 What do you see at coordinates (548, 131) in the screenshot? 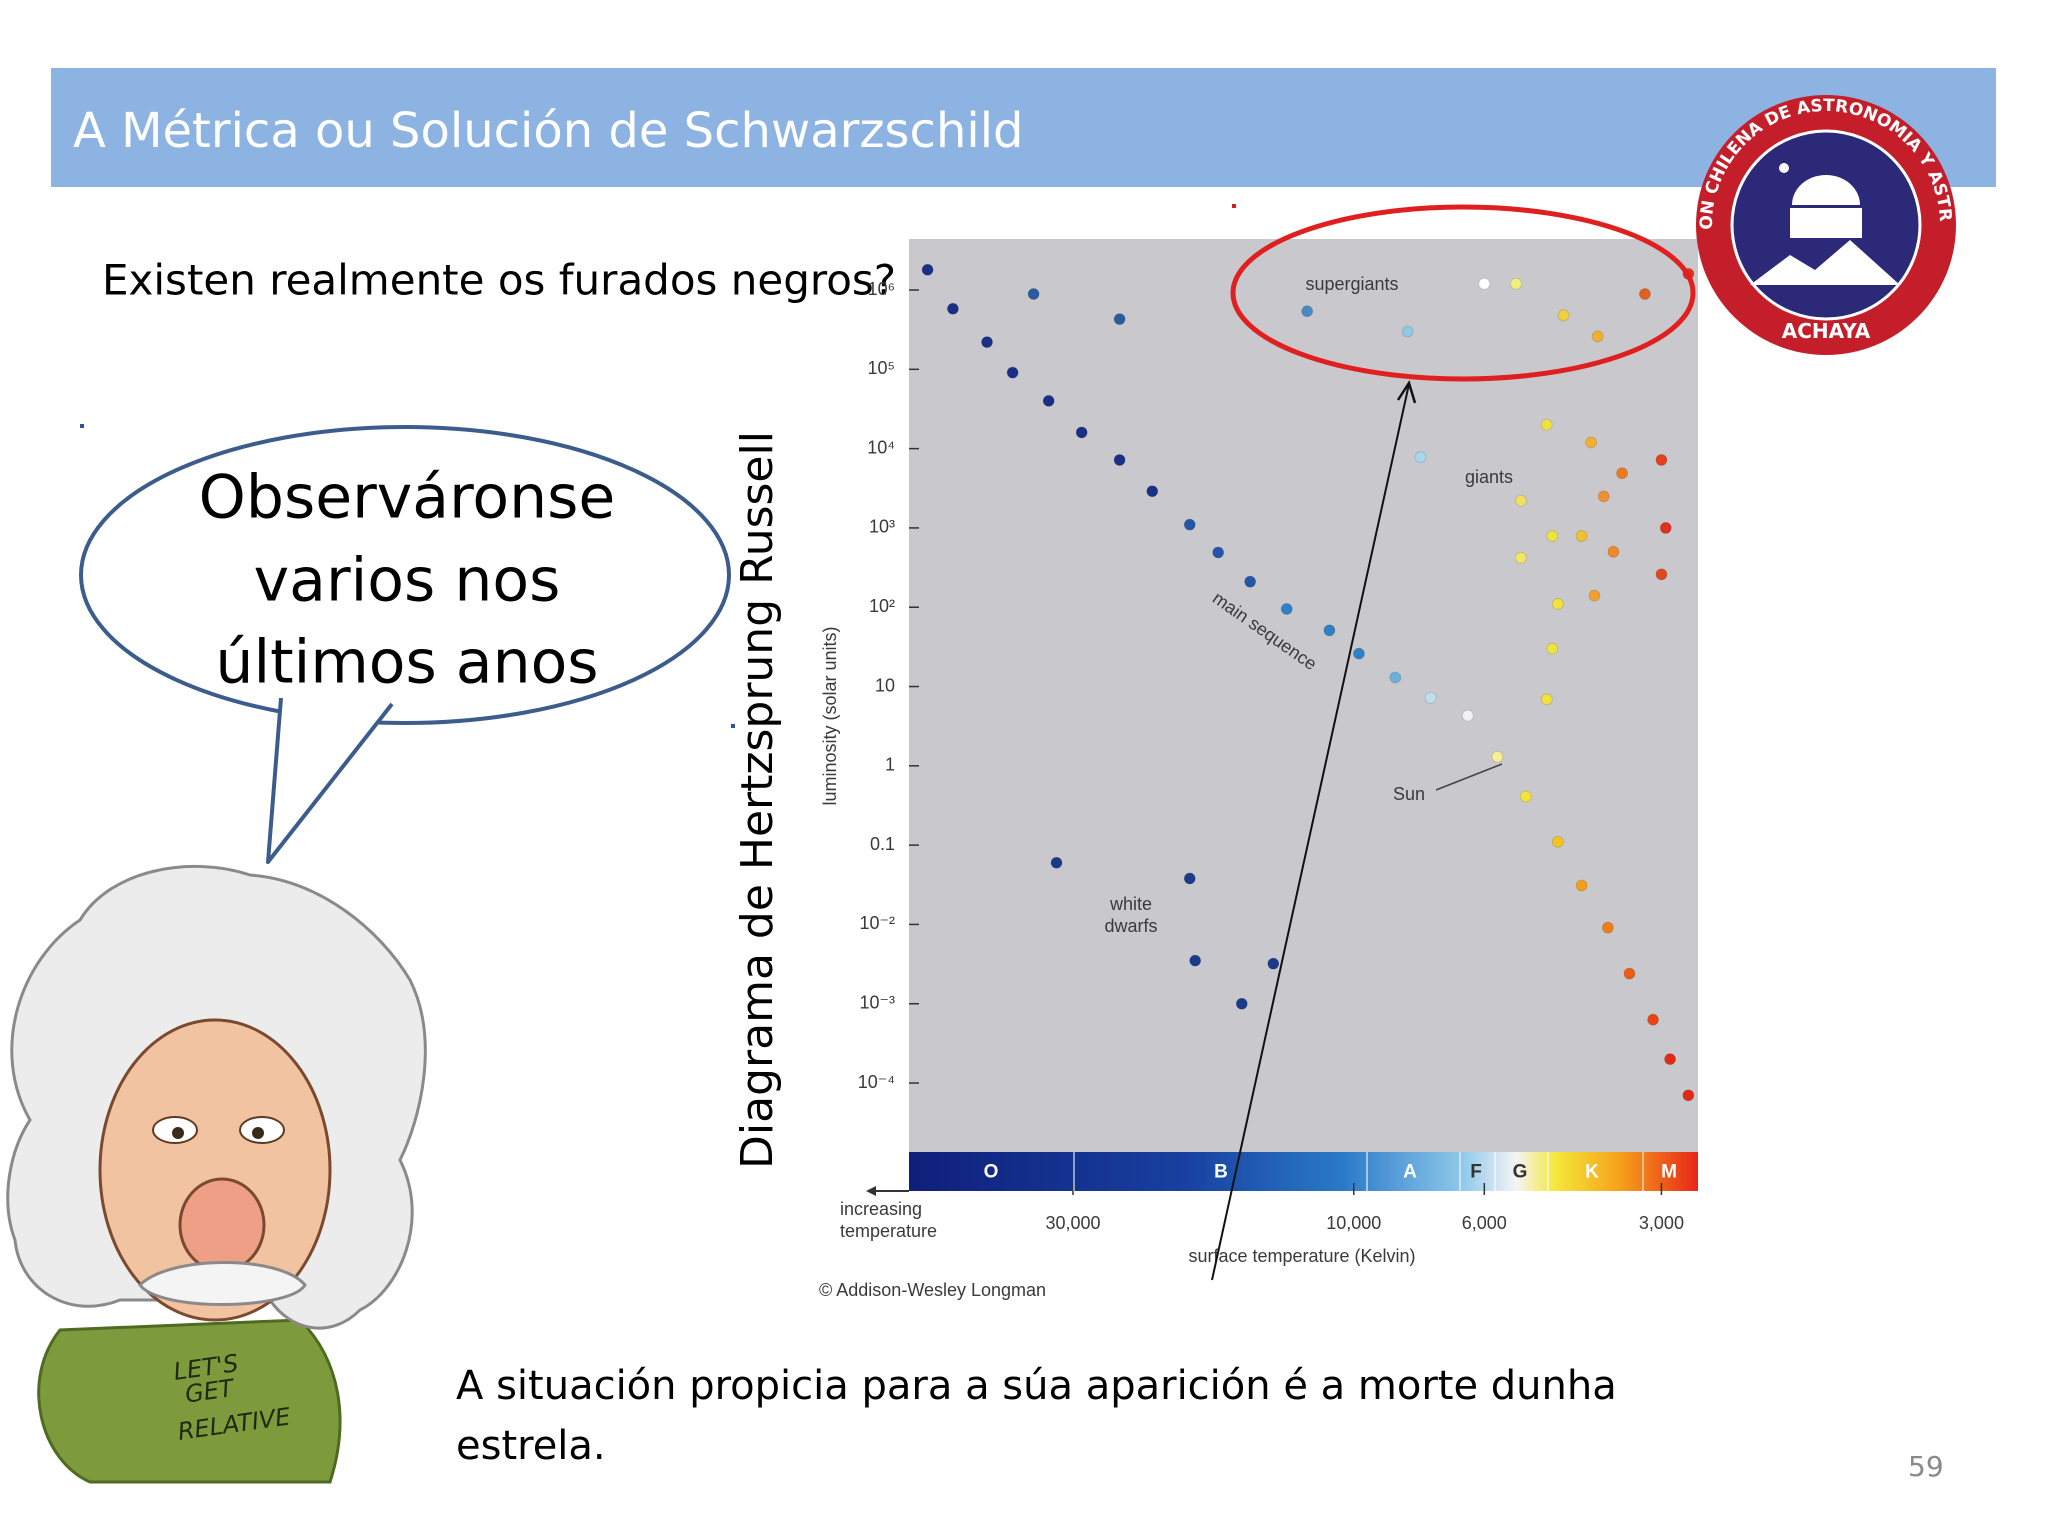
I see `slide-title: A Métrica ou Solución de Schwarzschild` at bounding box center [548, 131].